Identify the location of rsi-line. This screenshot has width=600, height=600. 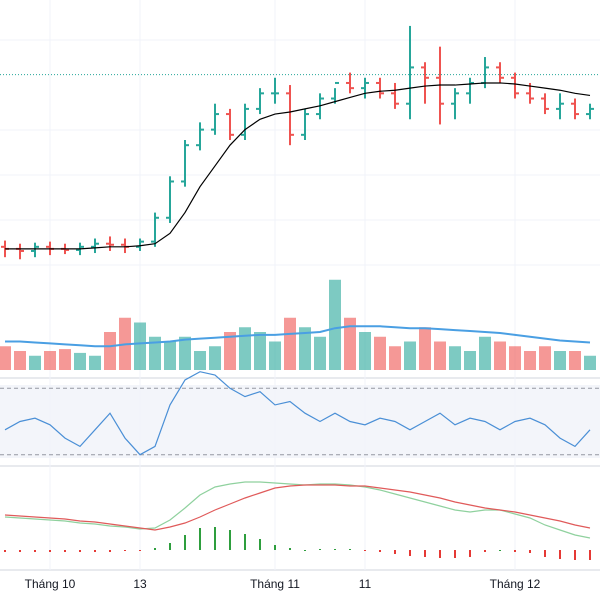
(297, 413).